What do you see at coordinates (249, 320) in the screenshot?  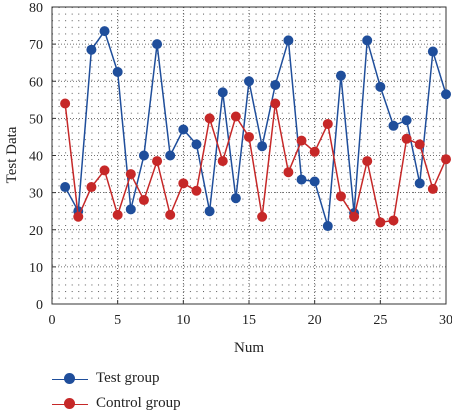 I see `x-tick-label: 15` at bounding box center [249, 320].